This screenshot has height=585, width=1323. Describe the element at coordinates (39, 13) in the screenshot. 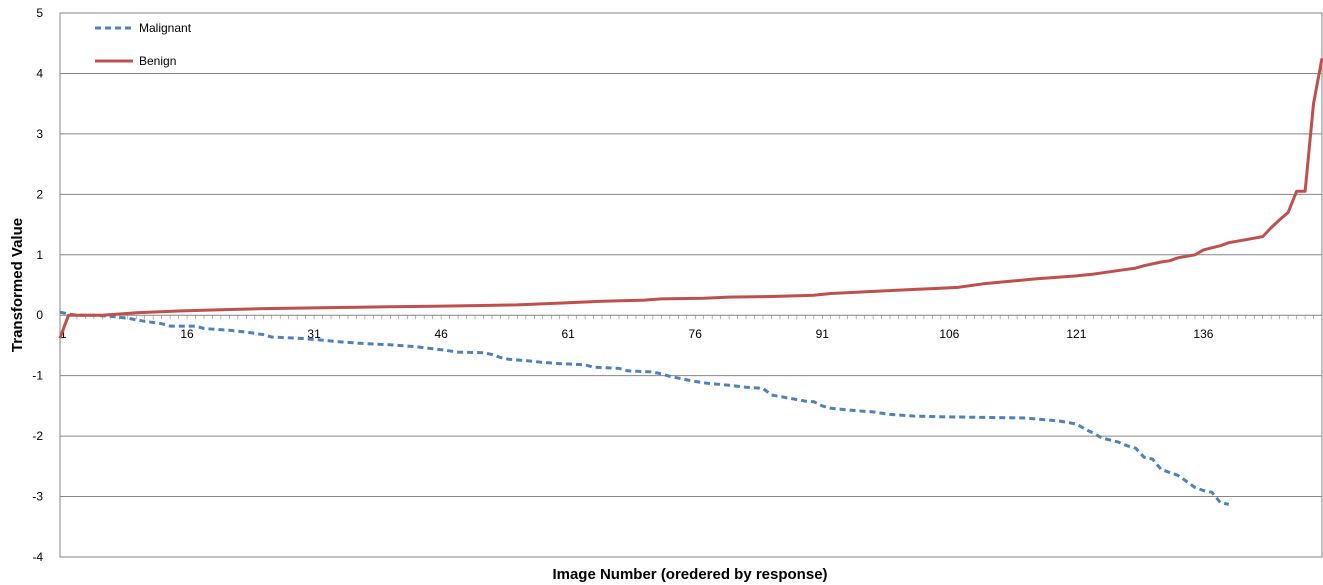

I see `y-tick-label: 5` at that location.